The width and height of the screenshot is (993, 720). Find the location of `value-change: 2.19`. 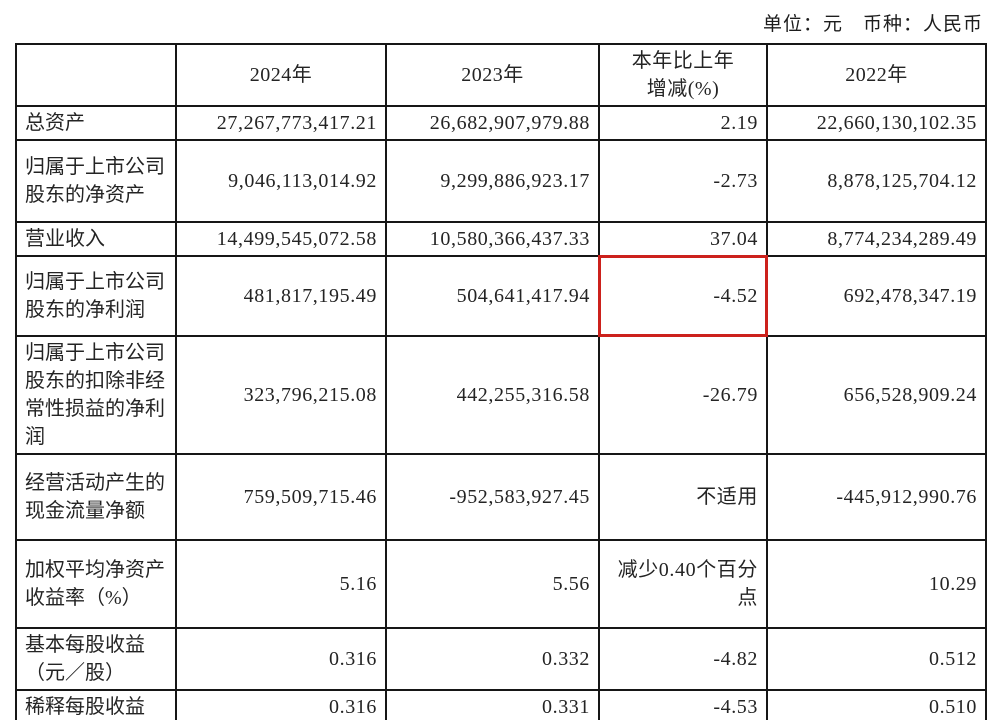

value-change: 2.19 is located at coordinates (683, 123).